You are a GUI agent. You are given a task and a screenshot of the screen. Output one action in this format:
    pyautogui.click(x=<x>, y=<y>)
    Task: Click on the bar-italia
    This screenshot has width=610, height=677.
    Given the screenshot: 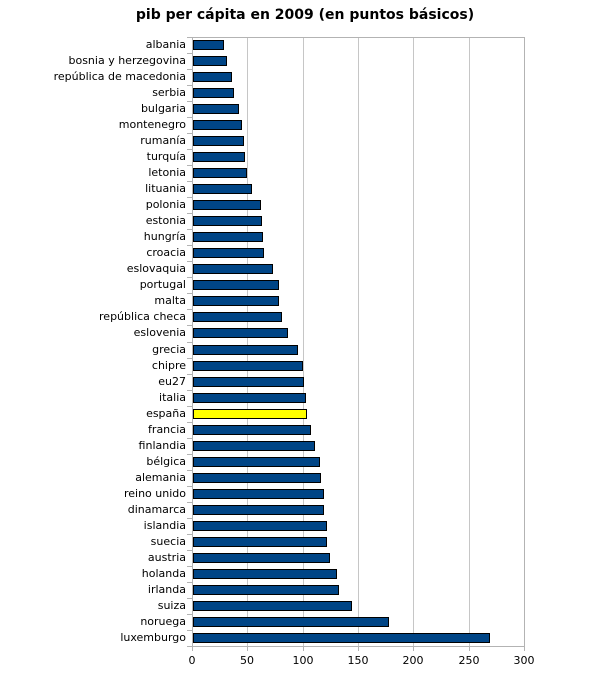 What is the action you would take?
    pyautogui.click(x=249, y=398)
    